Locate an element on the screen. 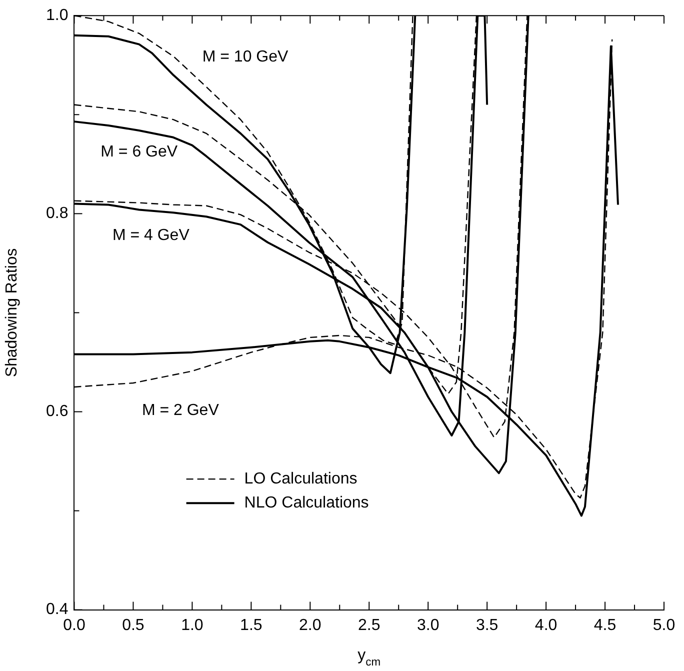 The height and width of the screenshot is (671, 684). x-tick-label: 1.5 is located at coordinates (251, 625).